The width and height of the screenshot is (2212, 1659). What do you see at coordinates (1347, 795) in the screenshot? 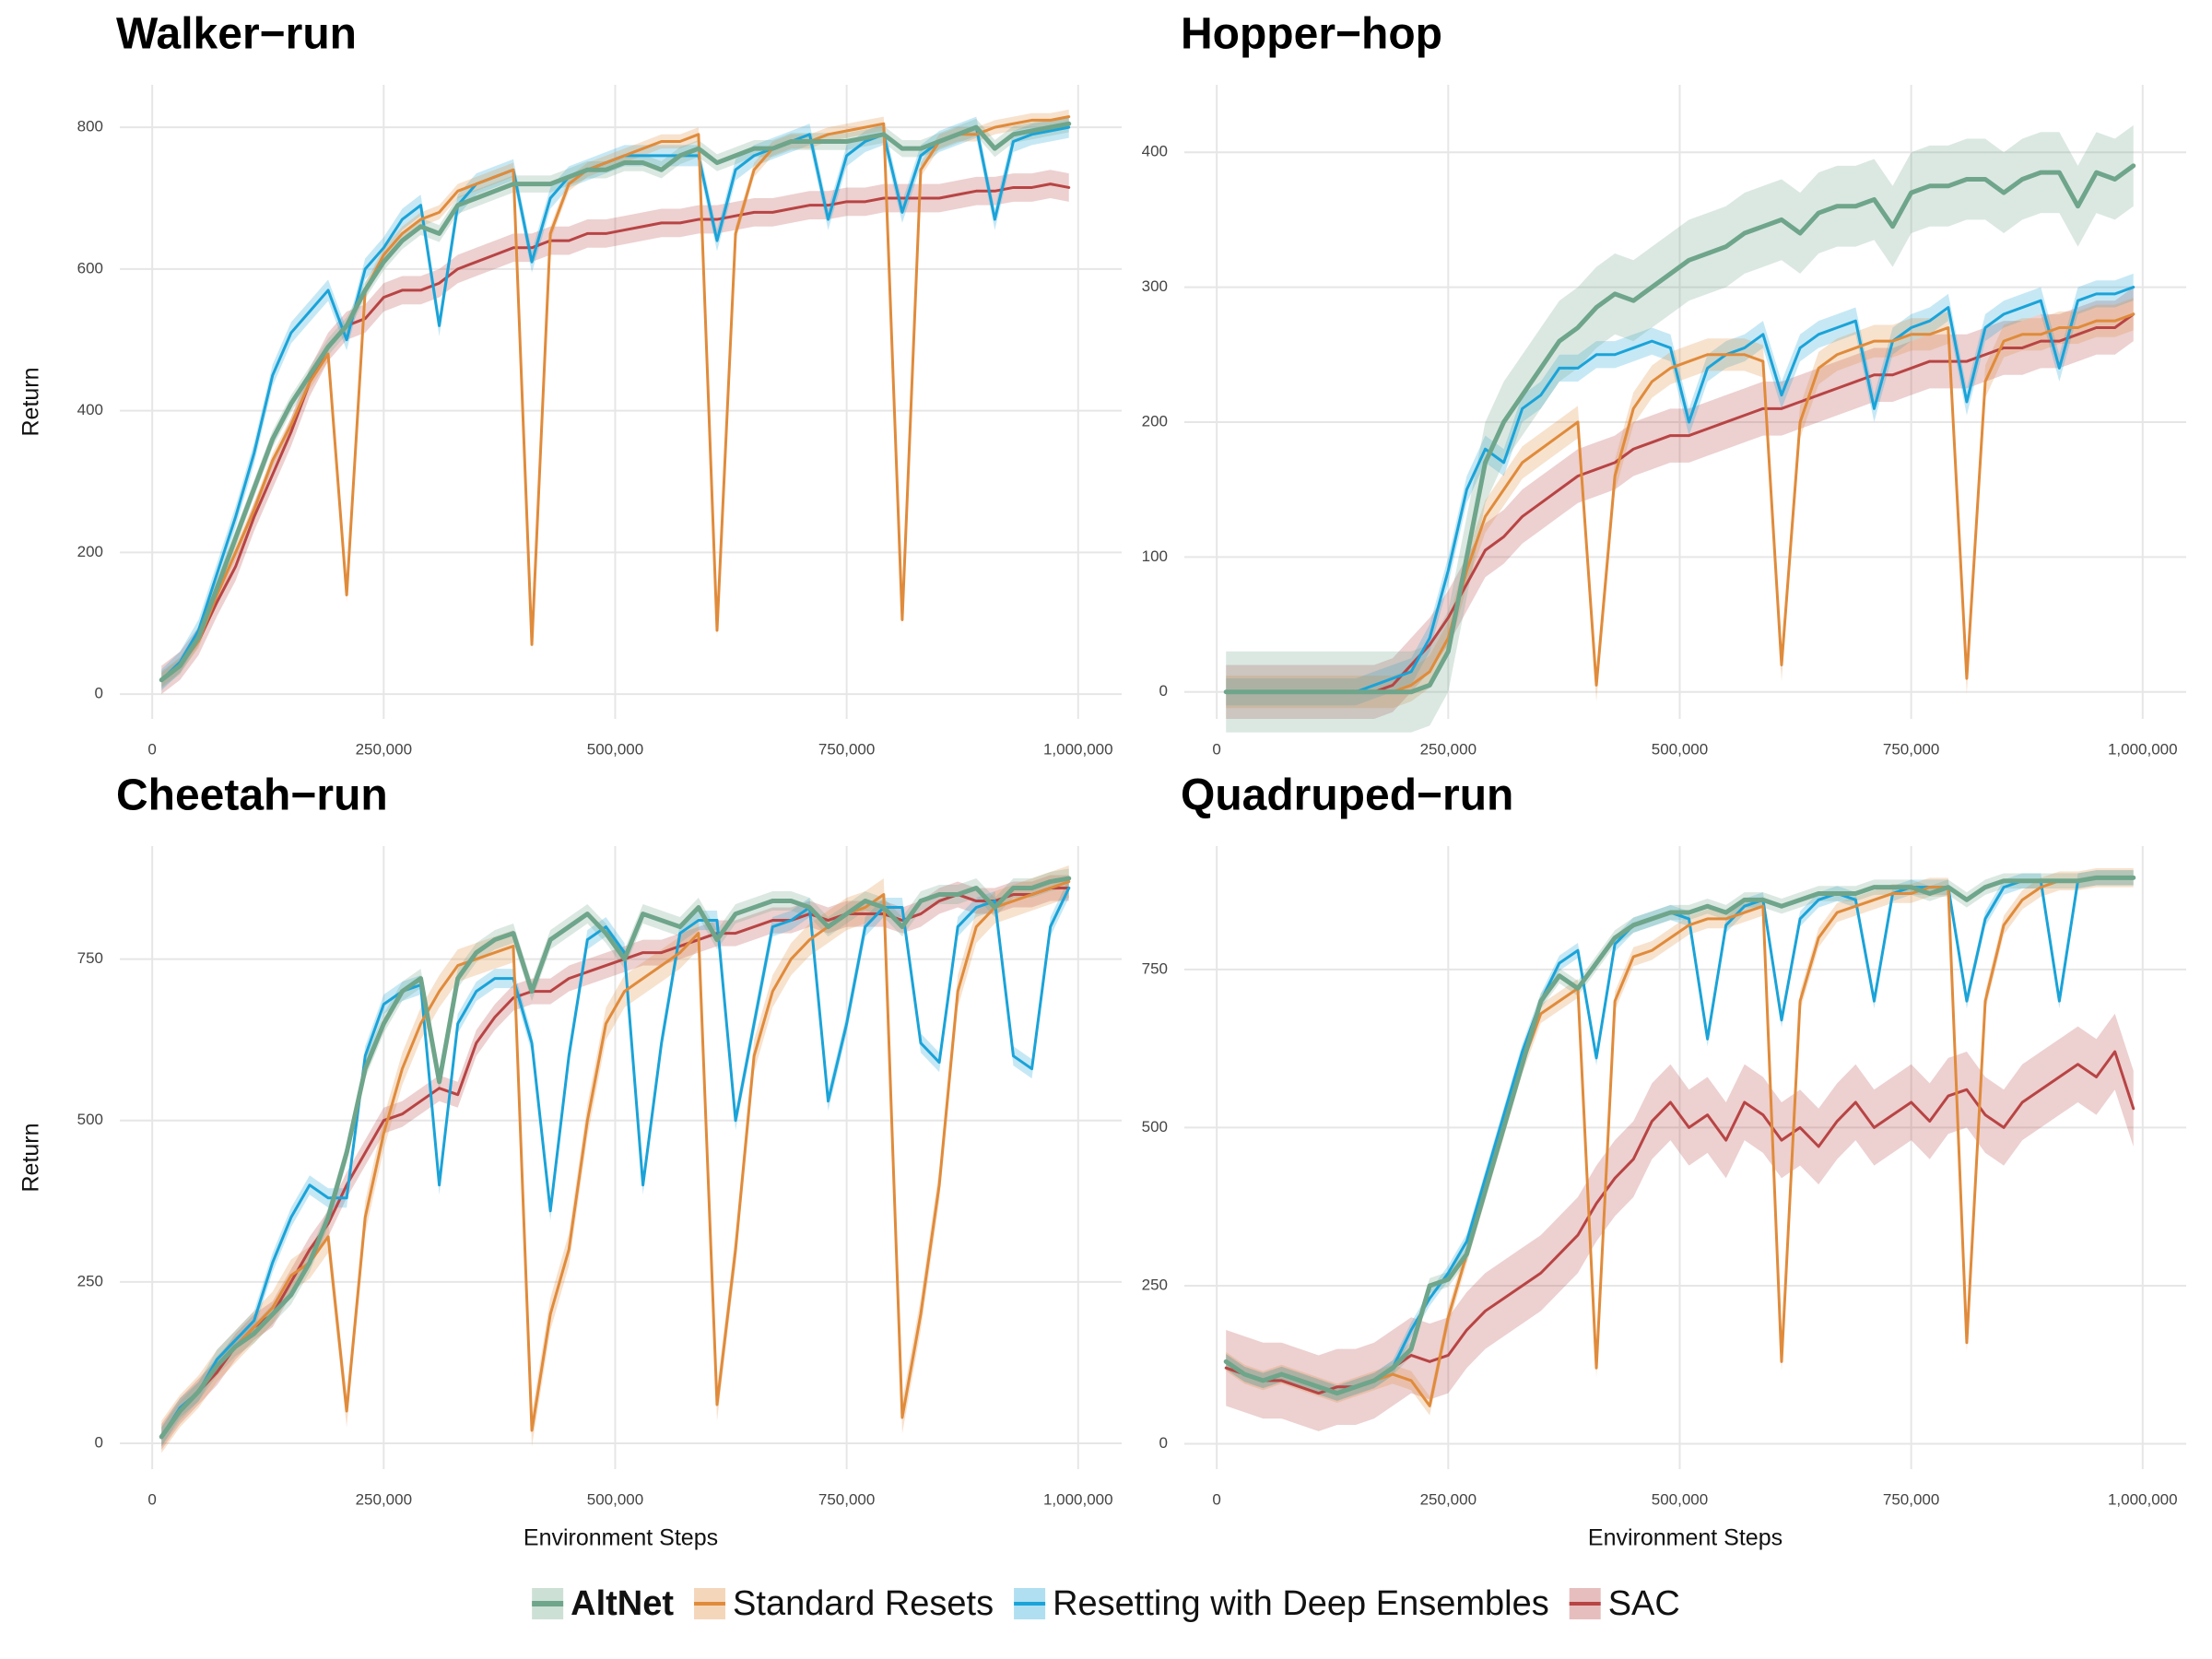
I see `chart-title: Quadruped−run` at bounding box center [1347, 795].